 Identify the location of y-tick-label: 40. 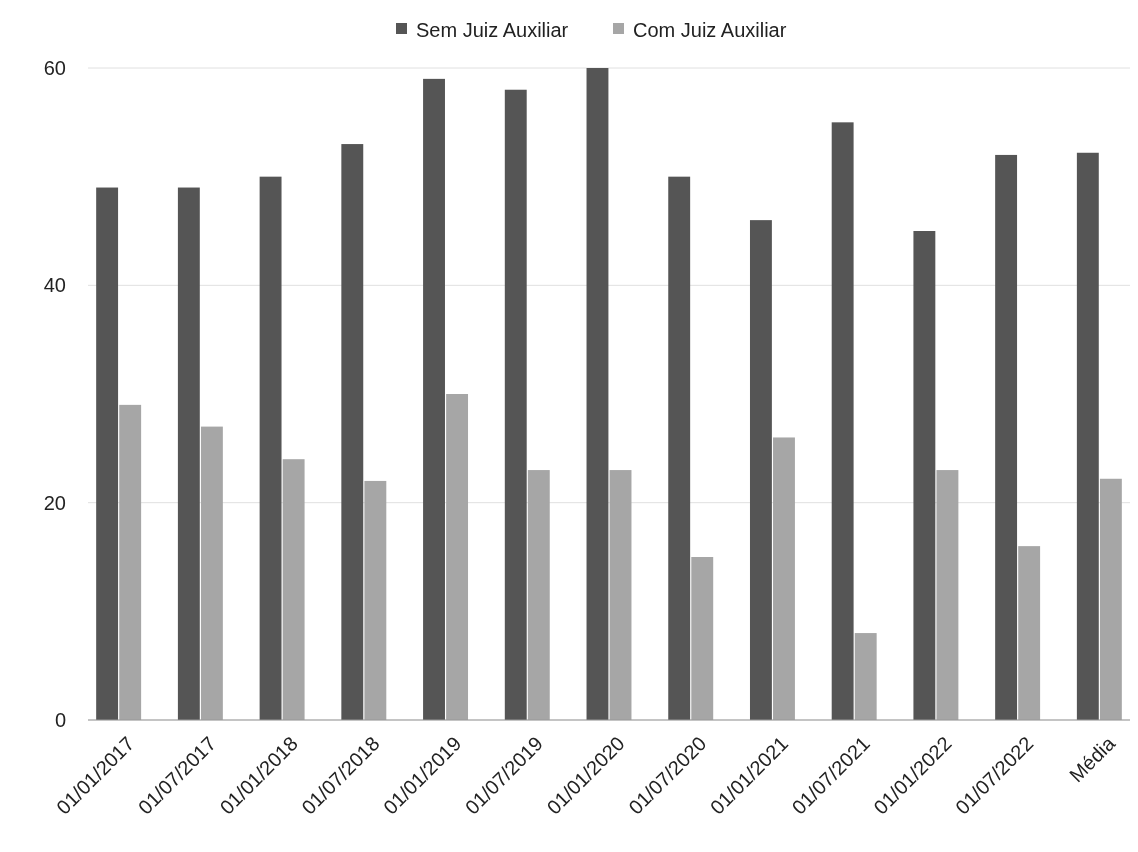
(54, 285).